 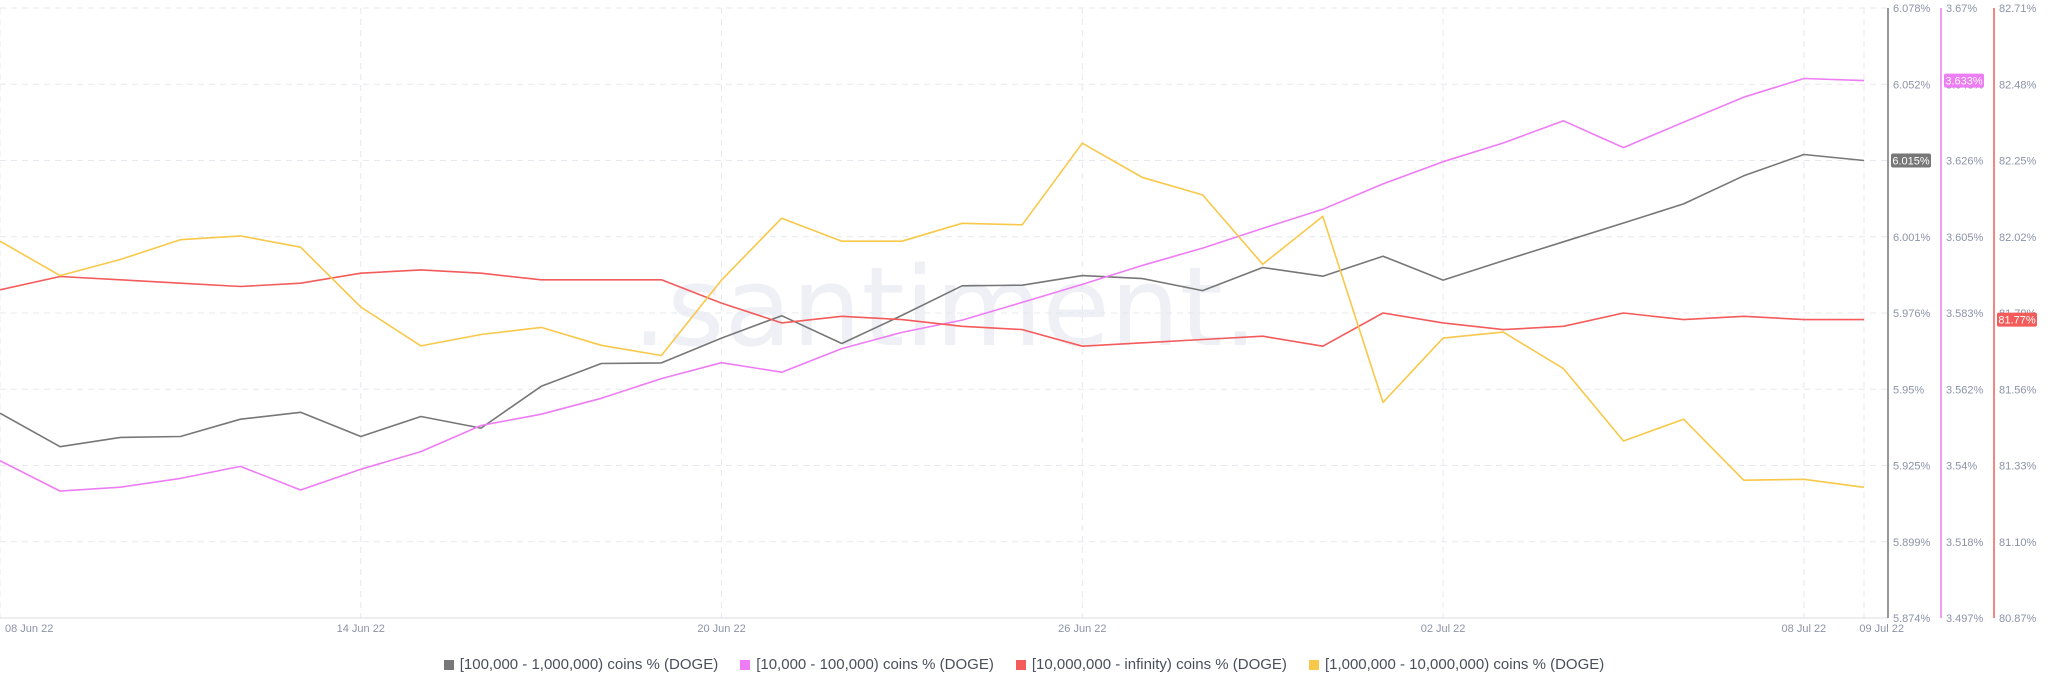 I want to click on y-tick-label: 6.001%, so click(x=1912, y=238).